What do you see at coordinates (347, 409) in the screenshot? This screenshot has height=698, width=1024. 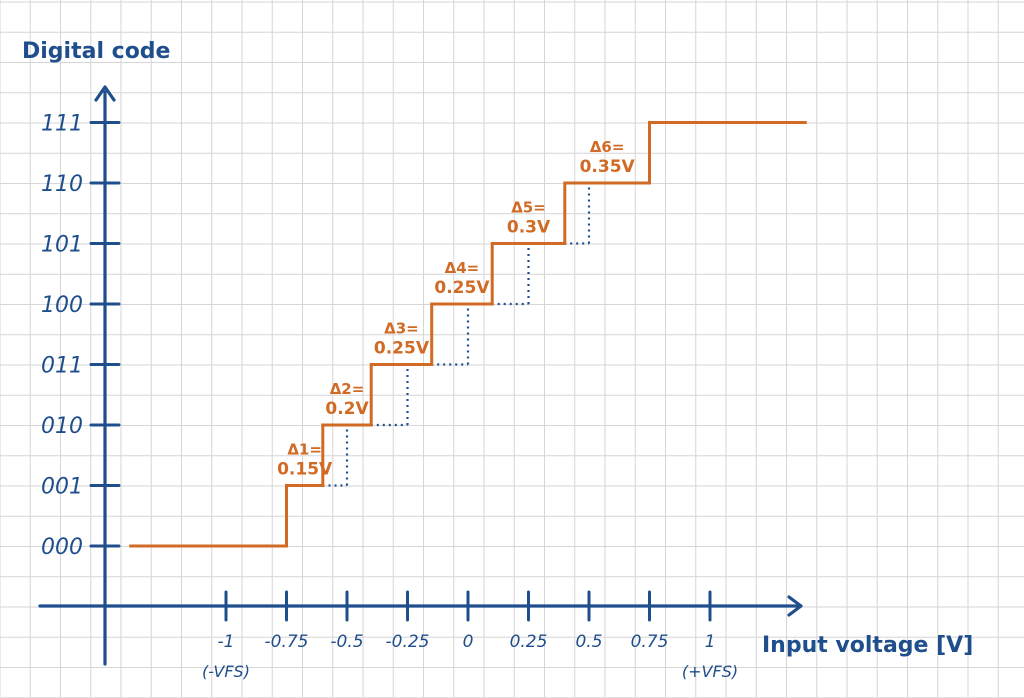 I see `delta-value: 0.2V` at bounding box center [347, 409].